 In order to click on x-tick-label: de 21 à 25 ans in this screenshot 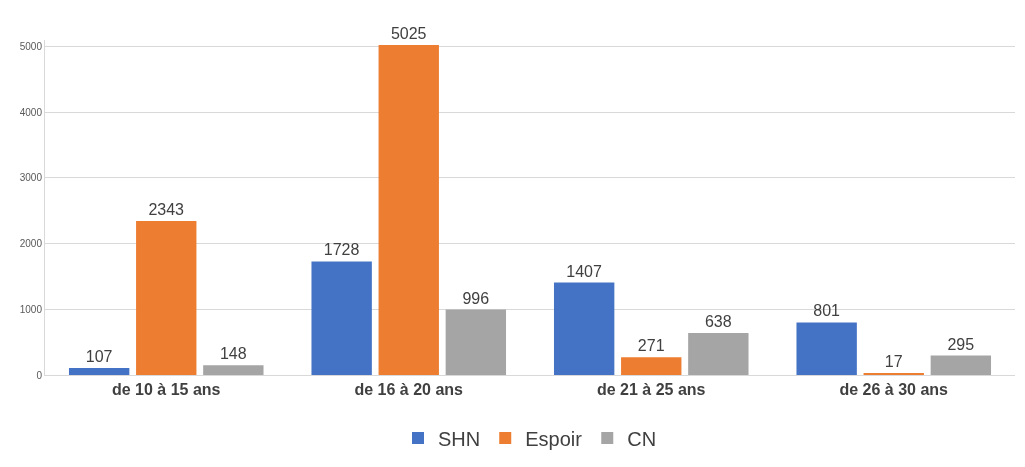, I will do `click(651, 390)`.